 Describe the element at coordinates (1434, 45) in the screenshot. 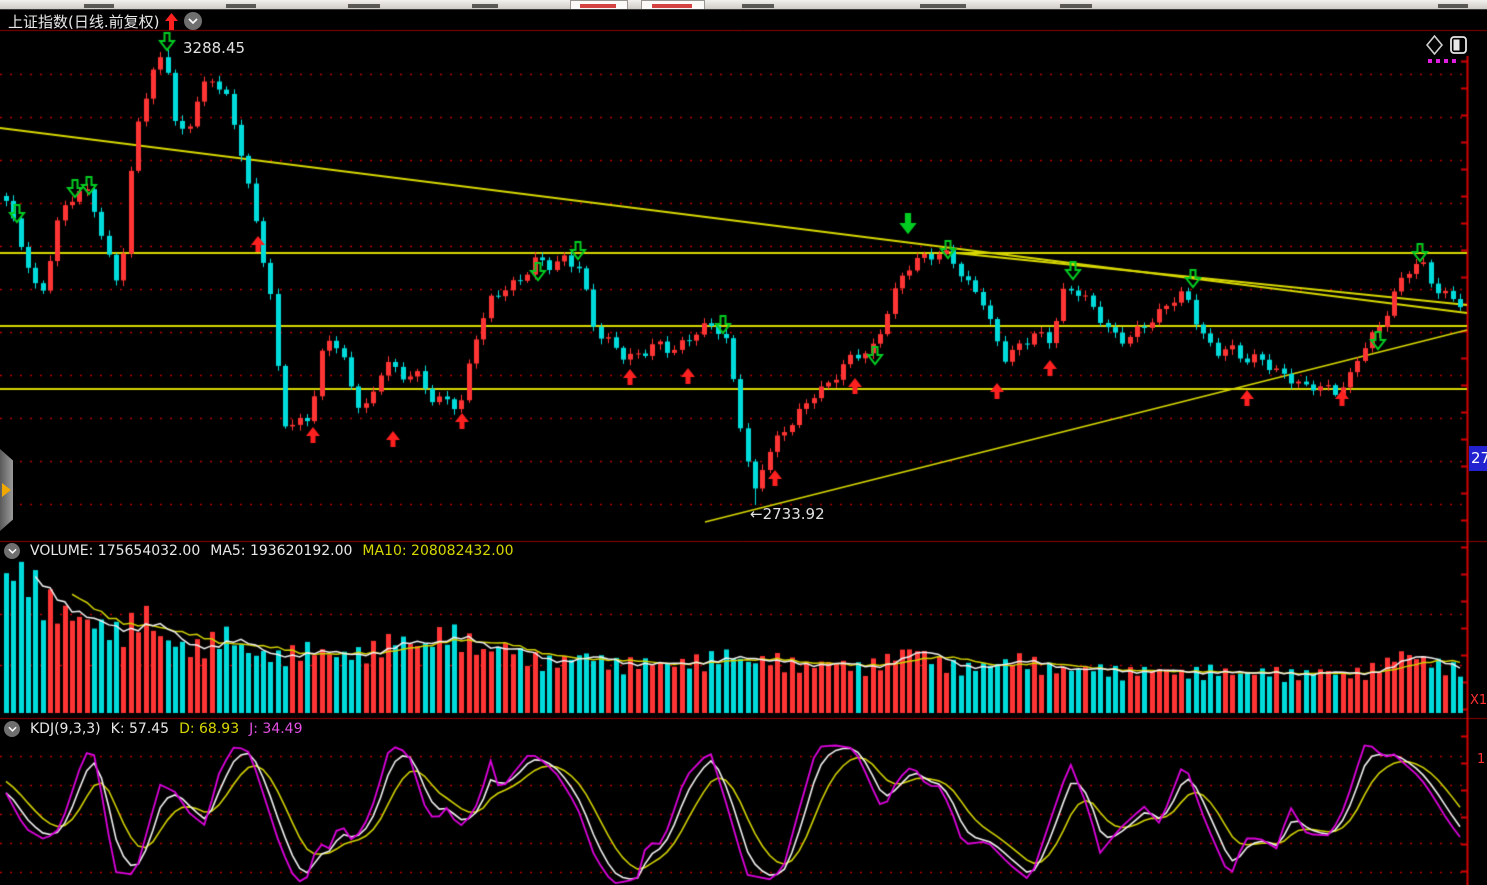

I see `diamond-marker-icon` at that location.